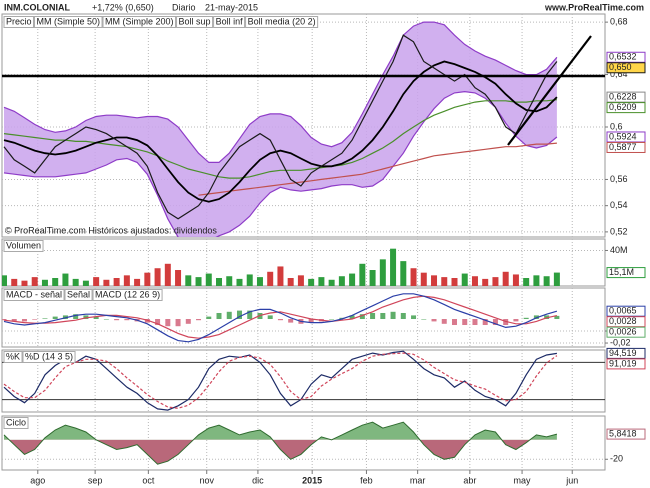 The height and width of the screenshot is (488, 650). What do you see at coordinates (37, 7) in the screenshot?
I see `instrument: INM.COLONIAL` at bounding box center [37, 7].